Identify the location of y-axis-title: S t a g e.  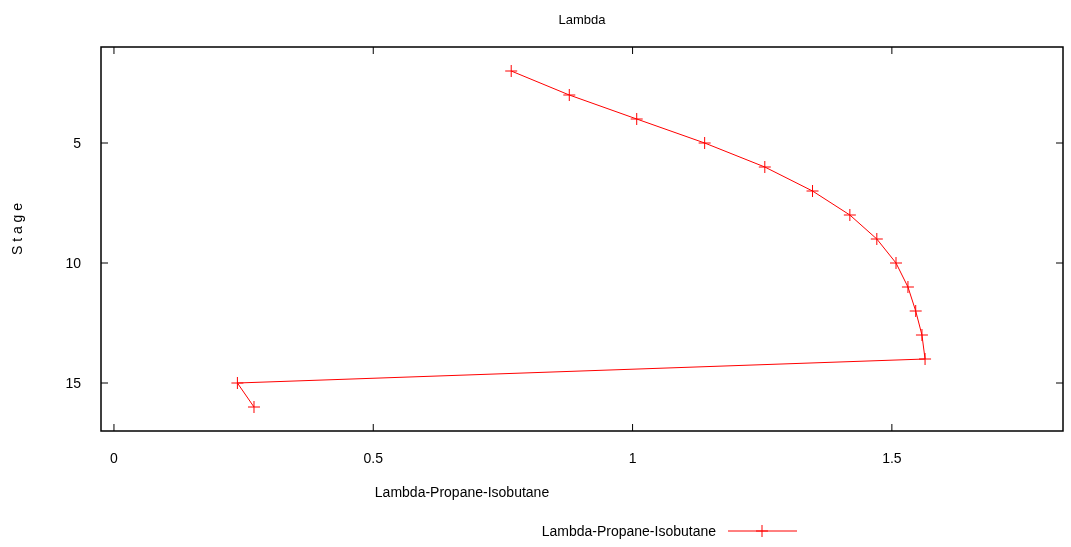
(17, 229).